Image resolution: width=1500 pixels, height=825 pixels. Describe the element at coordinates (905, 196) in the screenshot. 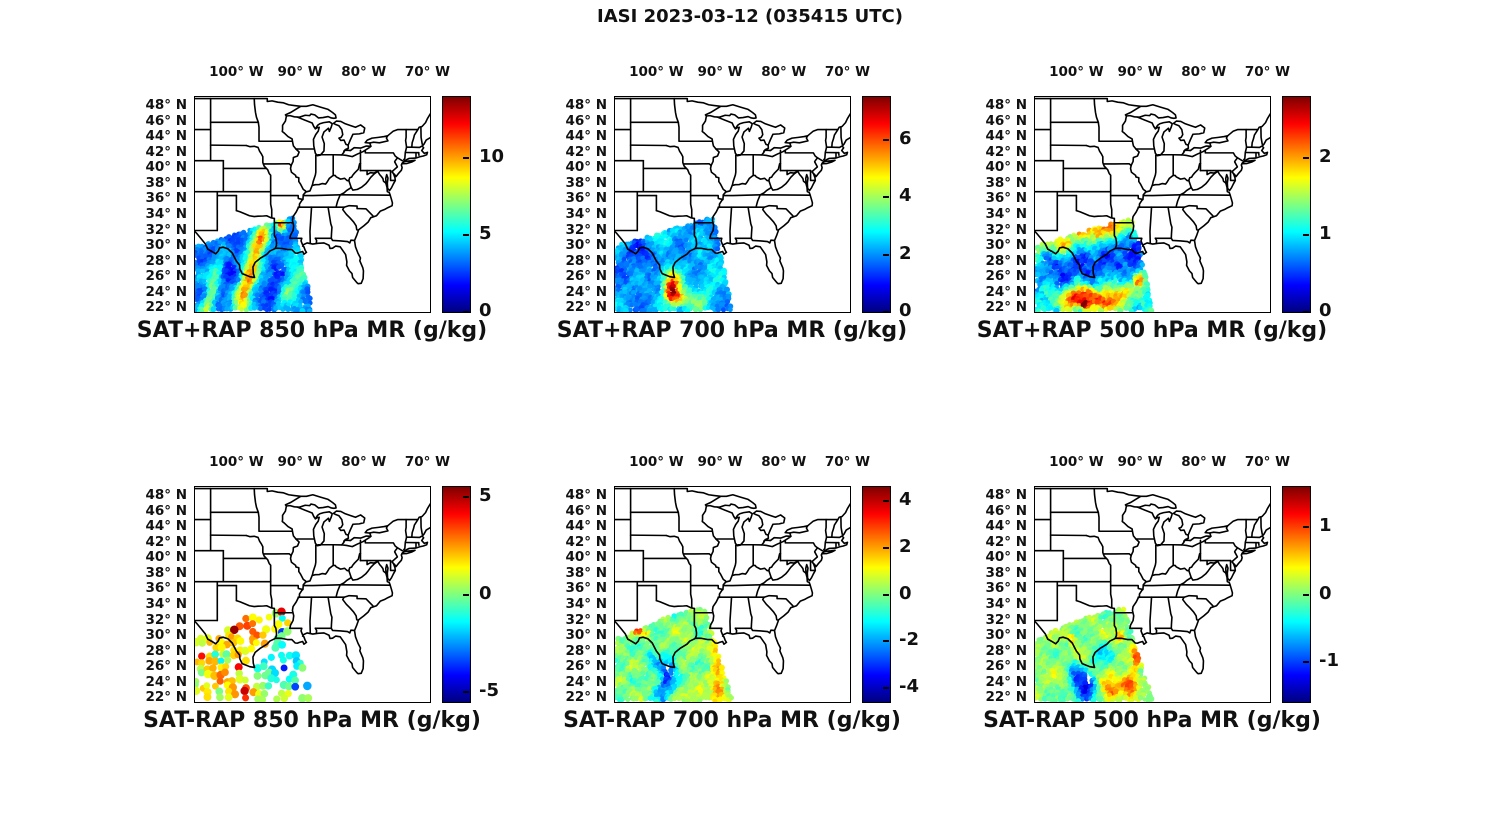

I see `colorbar-tick-label: 4` at that location.